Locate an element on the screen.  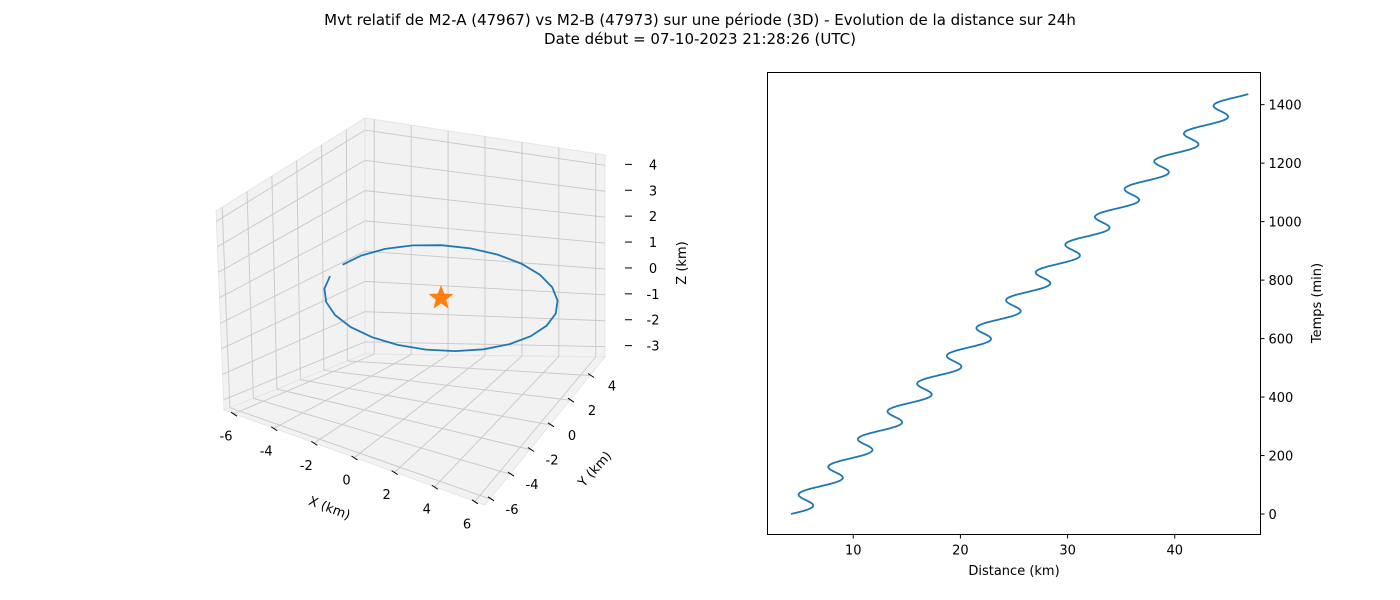
y-tick-label: 400 is located at coordinates (1281, 398).